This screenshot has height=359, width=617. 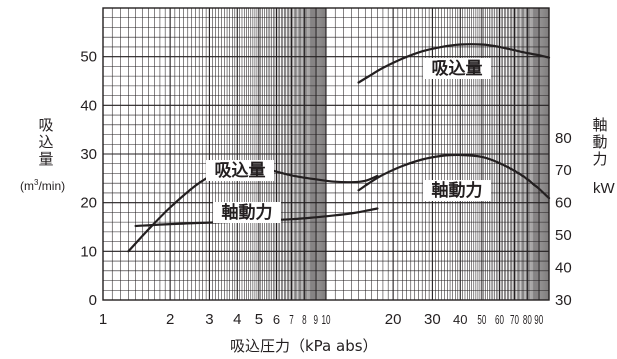 I want to click on y-left-axis-title: 吸込量, so click(x=46, y=142).